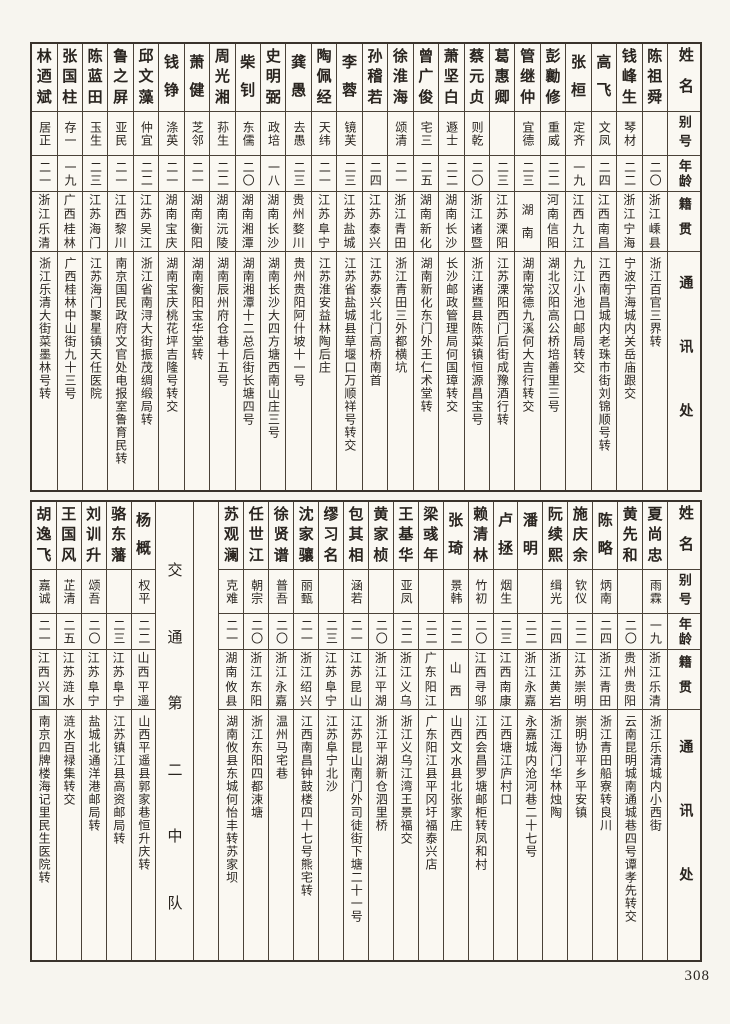 This screenshot has width=730, height=1024. Describe the element at coordinates (655, 302) in the screenshot. I see `contact-cell: 浙江百官三界转` at that location.